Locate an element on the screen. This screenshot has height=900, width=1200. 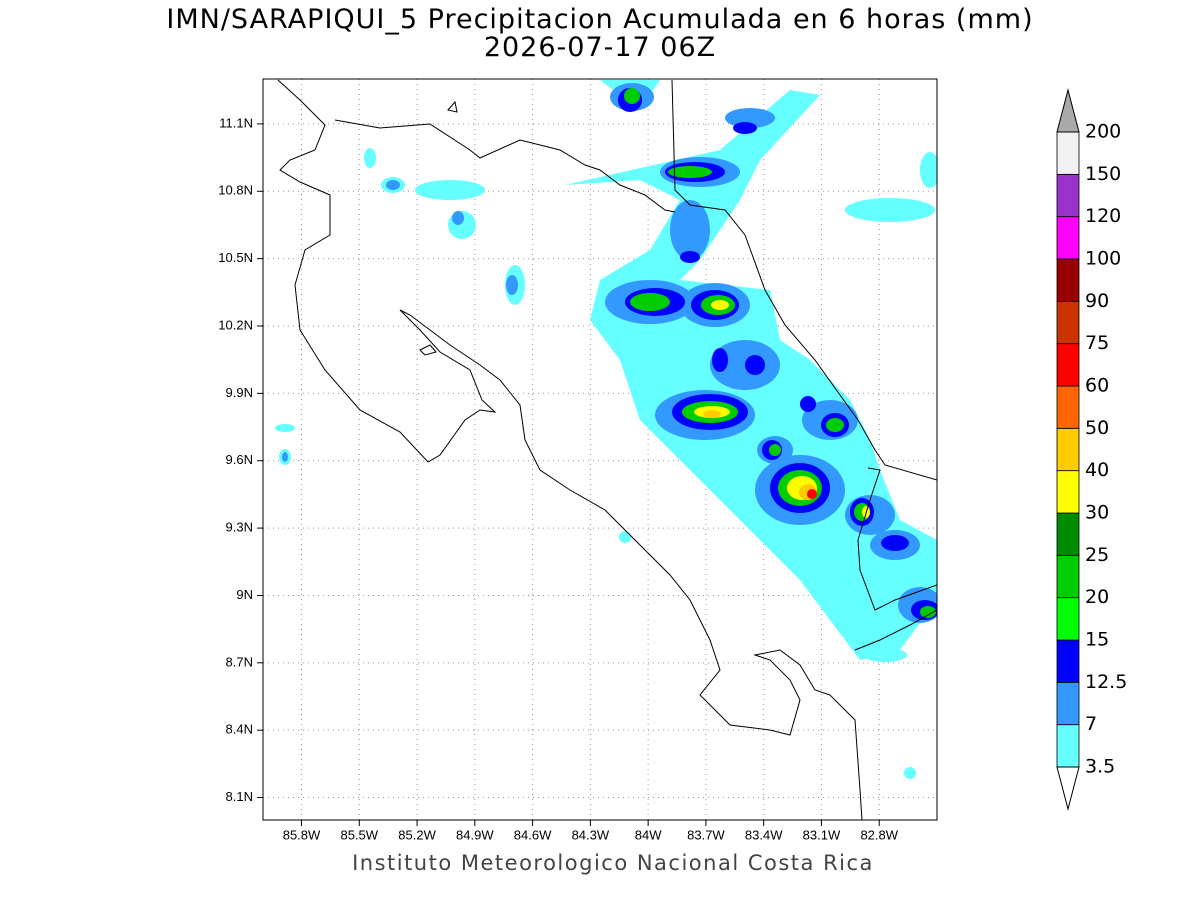
x-tick-label: 85.8W is located at coordinates (302, 834).